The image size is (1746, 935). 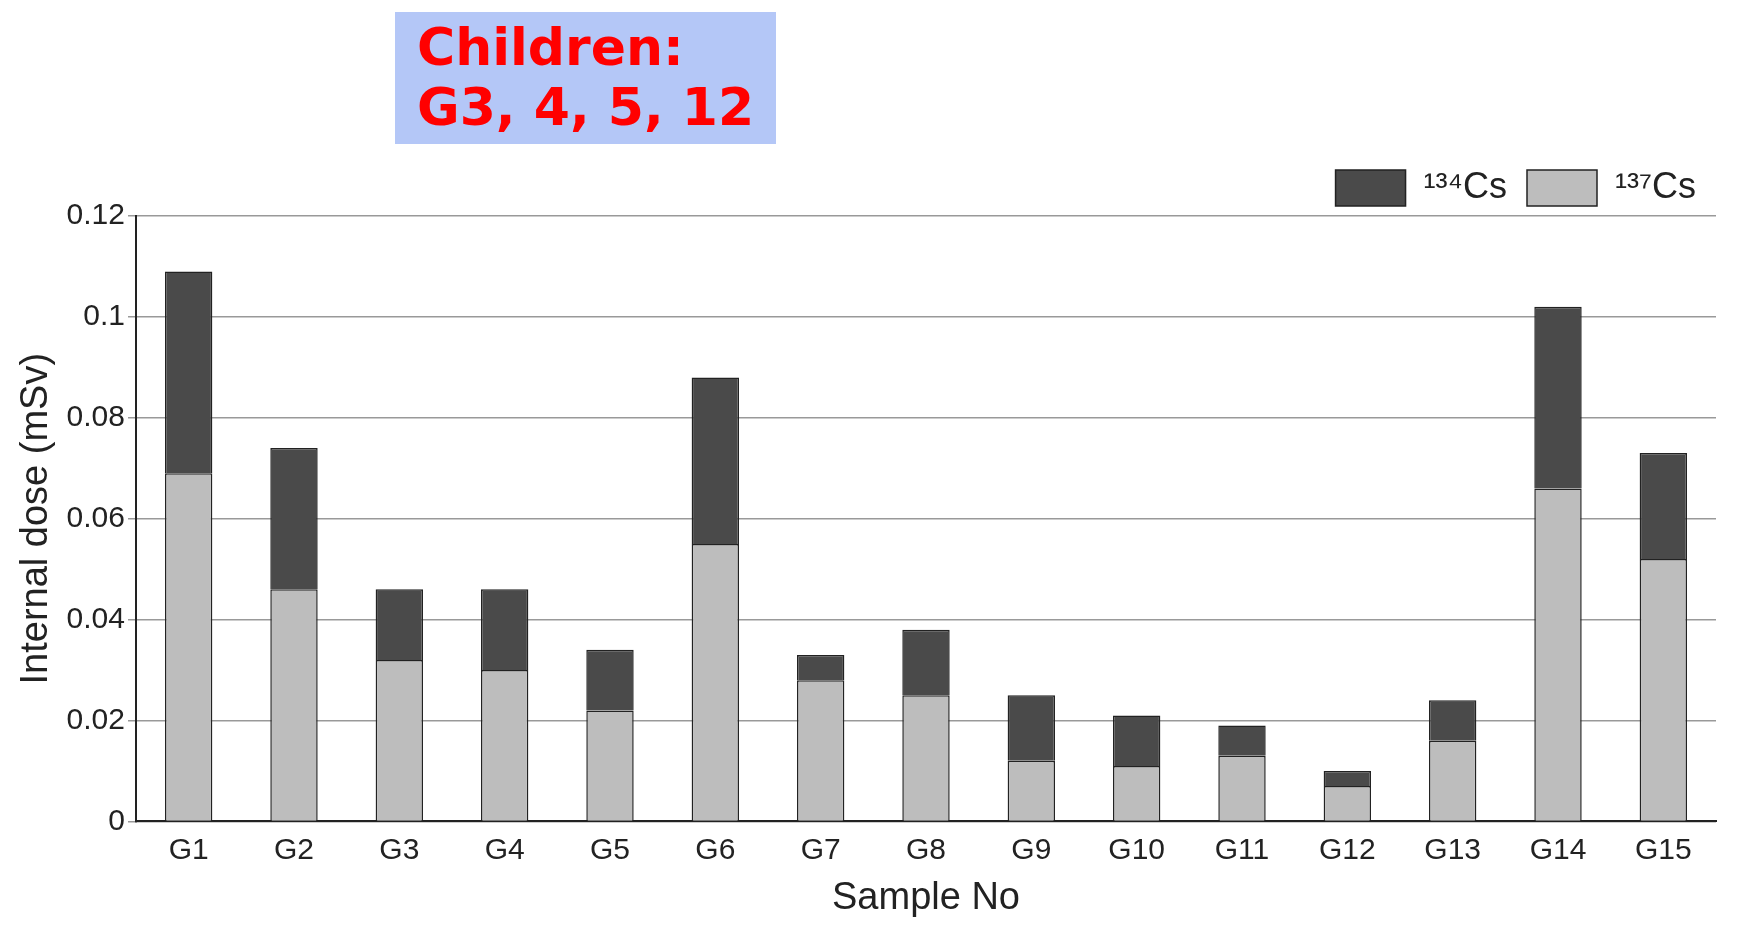 What do you see at coordinates (104, 315) in the screenshot?
I see `y-tick-label: 0.1` at bounding box center [104, 315].